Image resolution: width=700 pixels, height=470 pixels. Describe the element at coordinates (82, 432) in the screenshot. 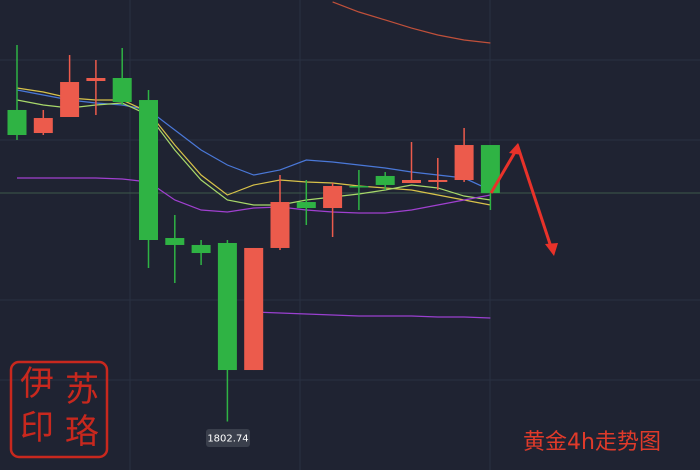

I see `watermark-char: 珞` at that location.